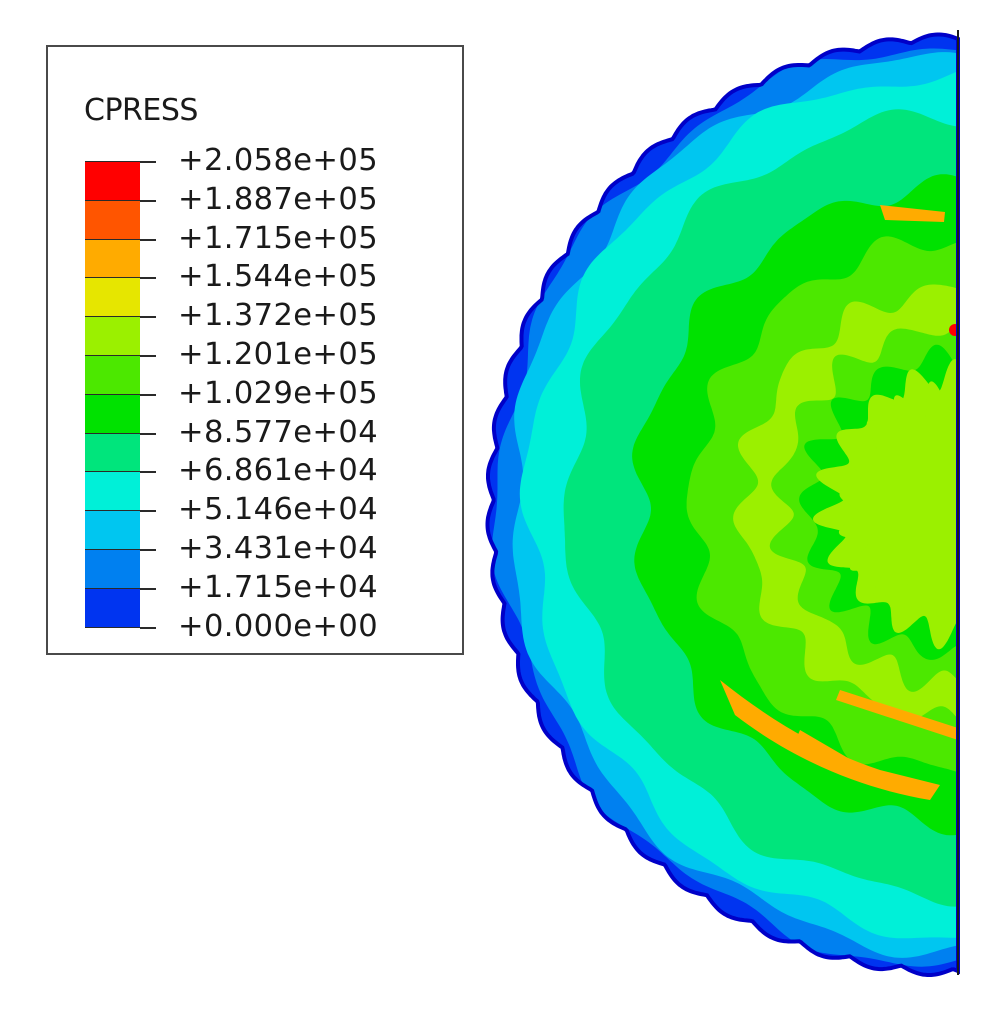 Image resolution: width=993 pixels, height=1025 pixels. Describe the element at coordinates (278, 510) in the screenshot. I see `legend-label: +5.146e+04` at that location.